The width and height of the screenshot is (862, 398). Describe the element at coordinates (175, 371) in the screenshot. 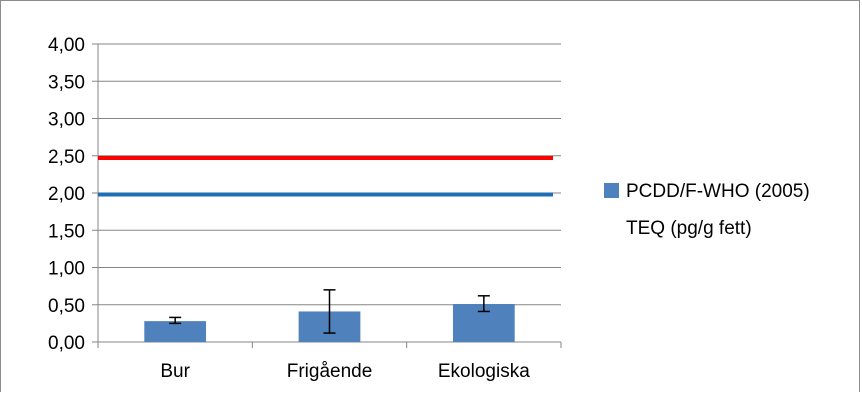

I see `x-tick-label: Bur` at that location.